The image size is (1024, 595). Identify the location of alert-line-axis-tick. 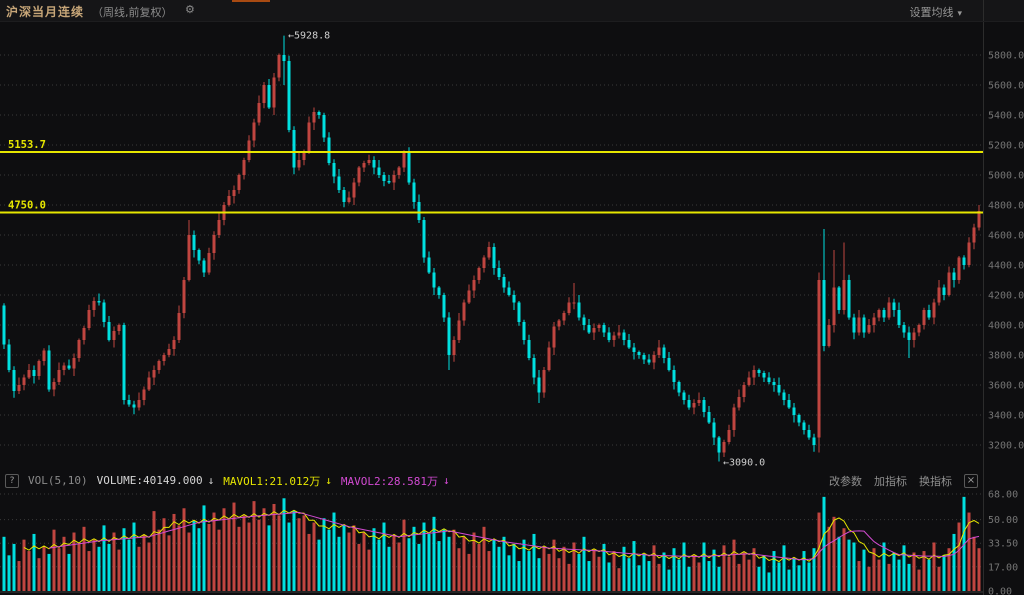
(981, 151).